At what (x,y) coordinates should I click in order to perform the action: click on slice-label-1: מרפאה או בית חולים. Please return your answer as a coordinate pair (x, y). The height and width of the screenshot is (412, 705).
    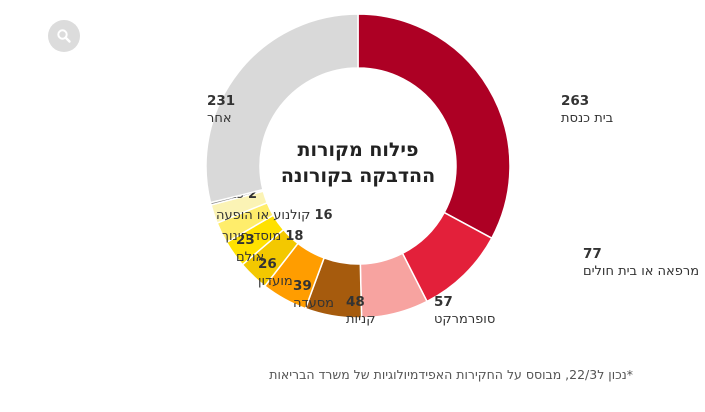
    Looking at the image, I should click on (641, 271).